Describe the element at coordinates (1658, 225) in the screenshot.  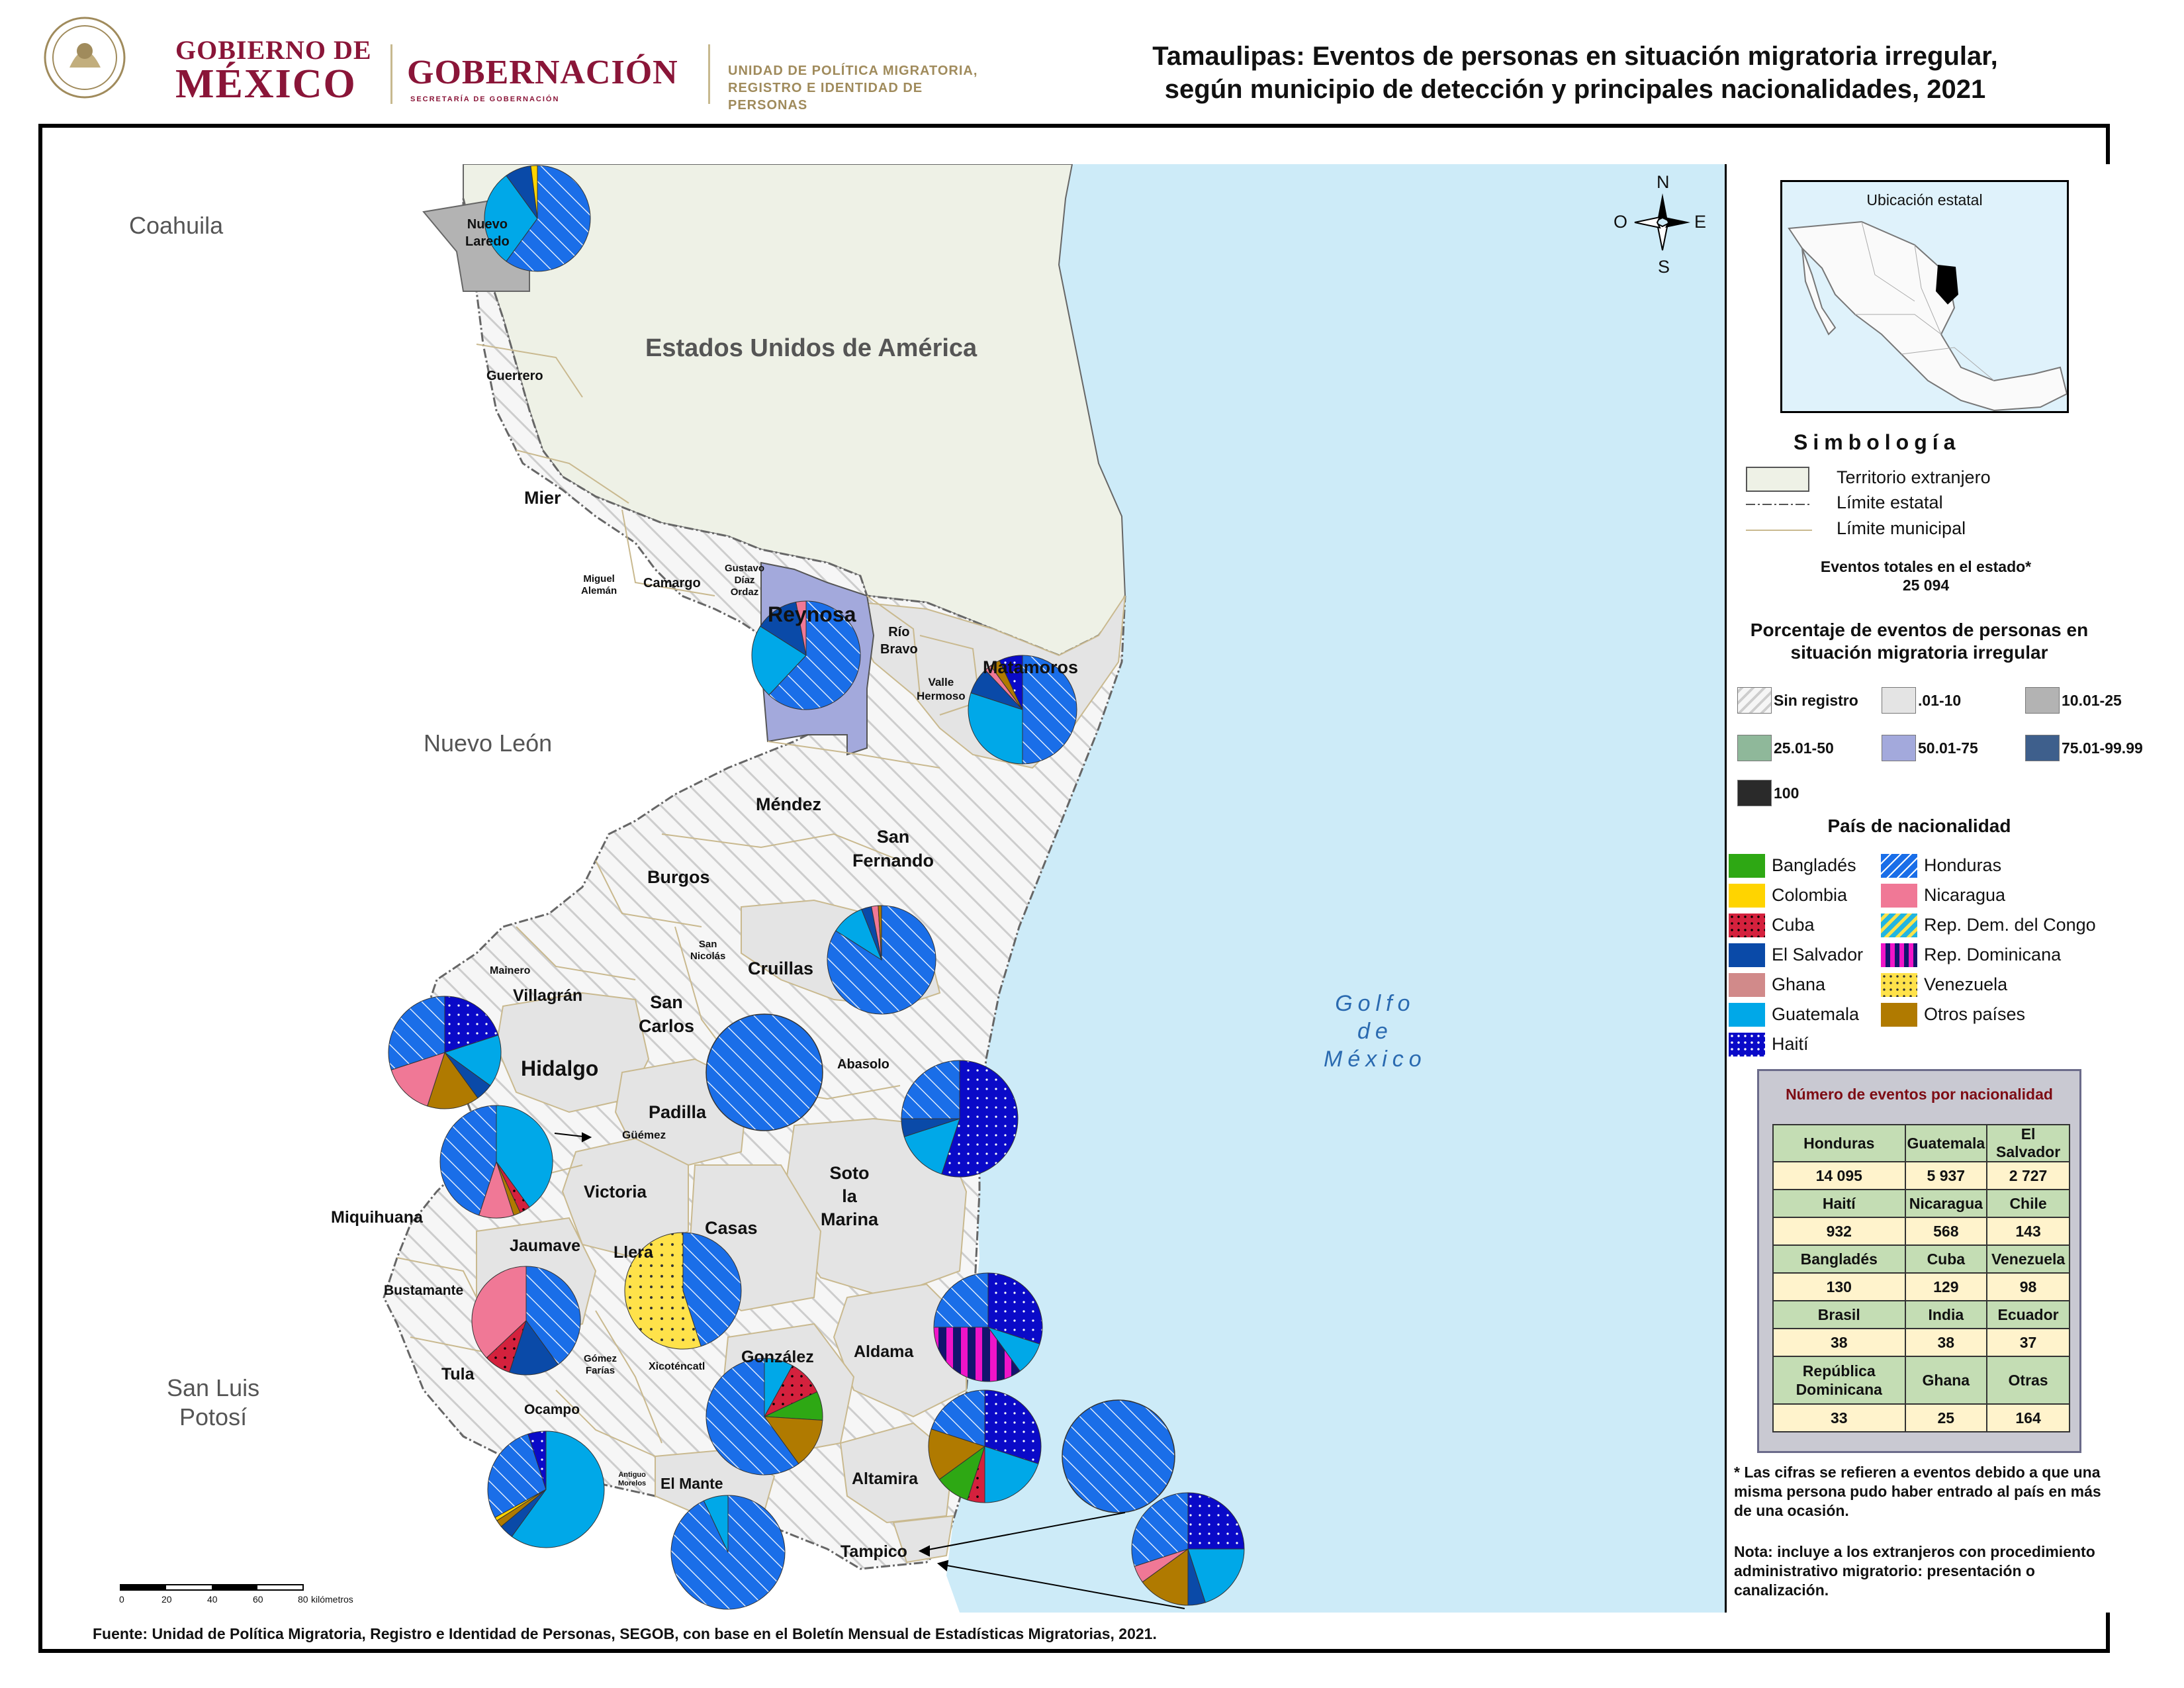
I see `compass-rose: N S O E` at that location.